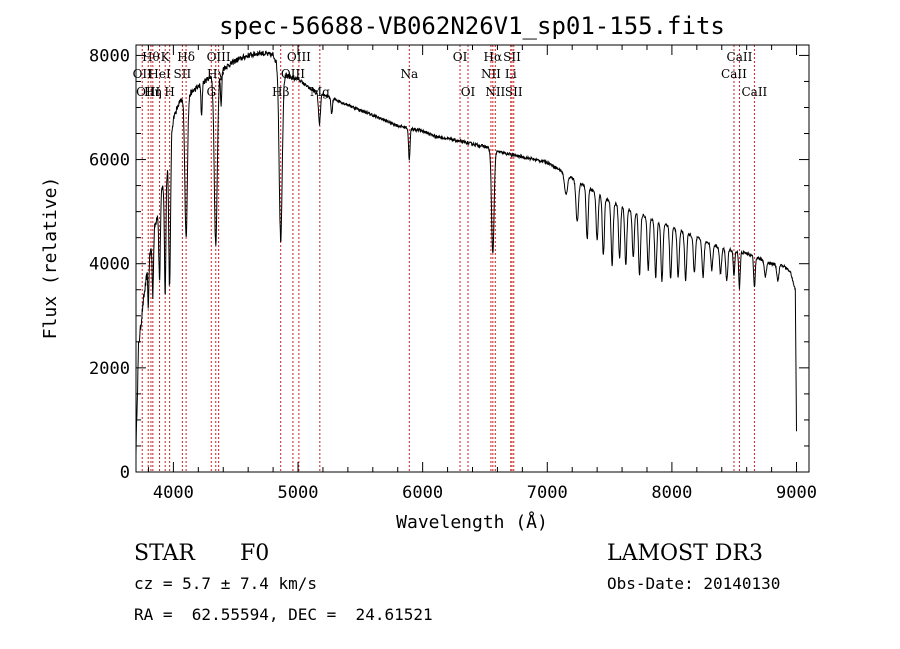 The width and height of the screenshot is (900, 649). Describe the element at coordinates (153, 92) in the screenshot. I see `spectral-line-label: Hη` at that location.